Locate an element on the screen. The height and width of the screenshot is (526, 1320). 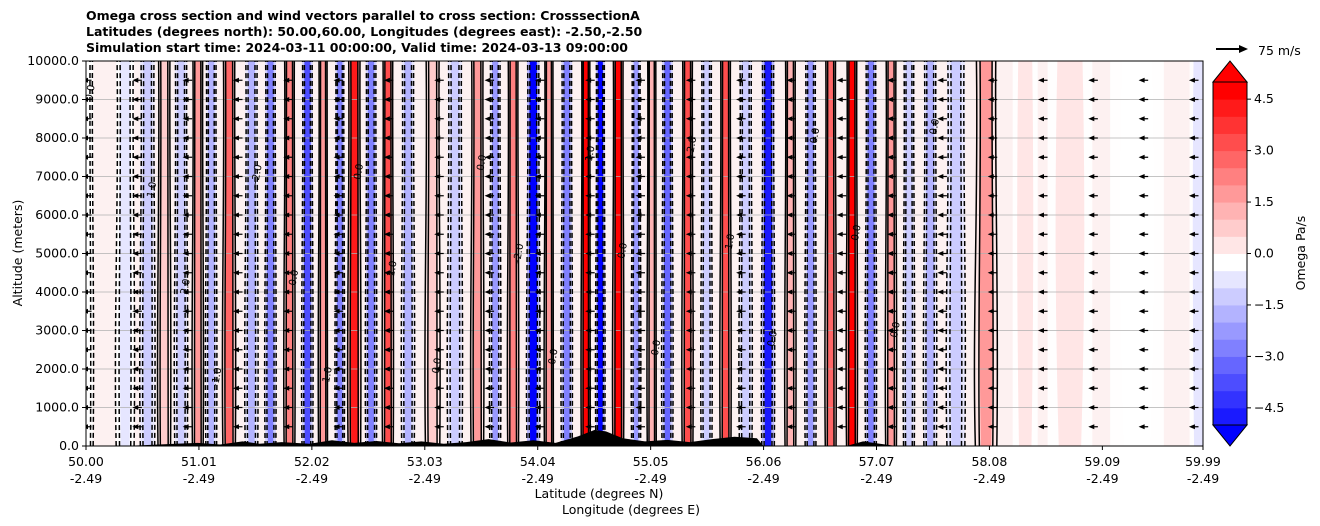
colorbar-tick-label: 3.0 is located at coordinates (1264, 150).